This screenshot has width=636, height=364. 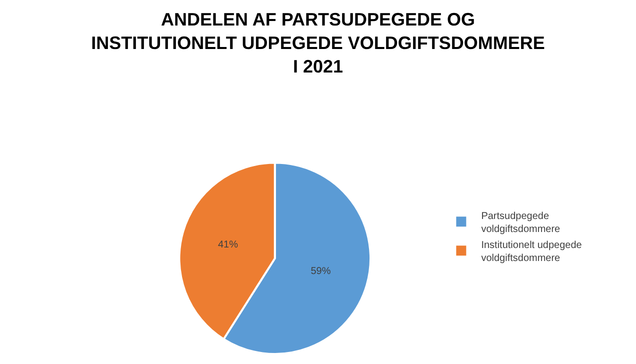 I want to click on legend-label: Partsudpegede voldgiftsdommere, so click(x=521, y=223).